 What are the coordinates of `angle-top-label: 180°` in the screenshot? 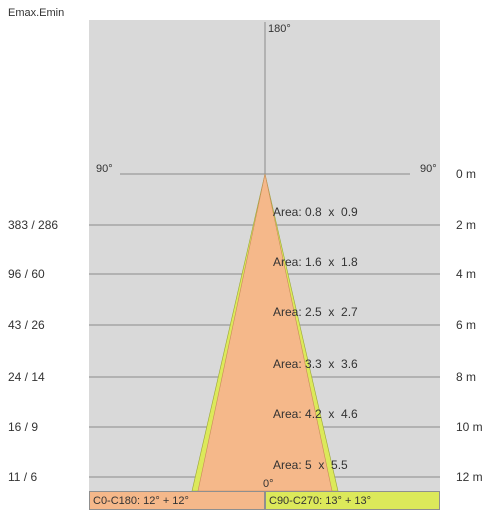 It's located at (279, 29).